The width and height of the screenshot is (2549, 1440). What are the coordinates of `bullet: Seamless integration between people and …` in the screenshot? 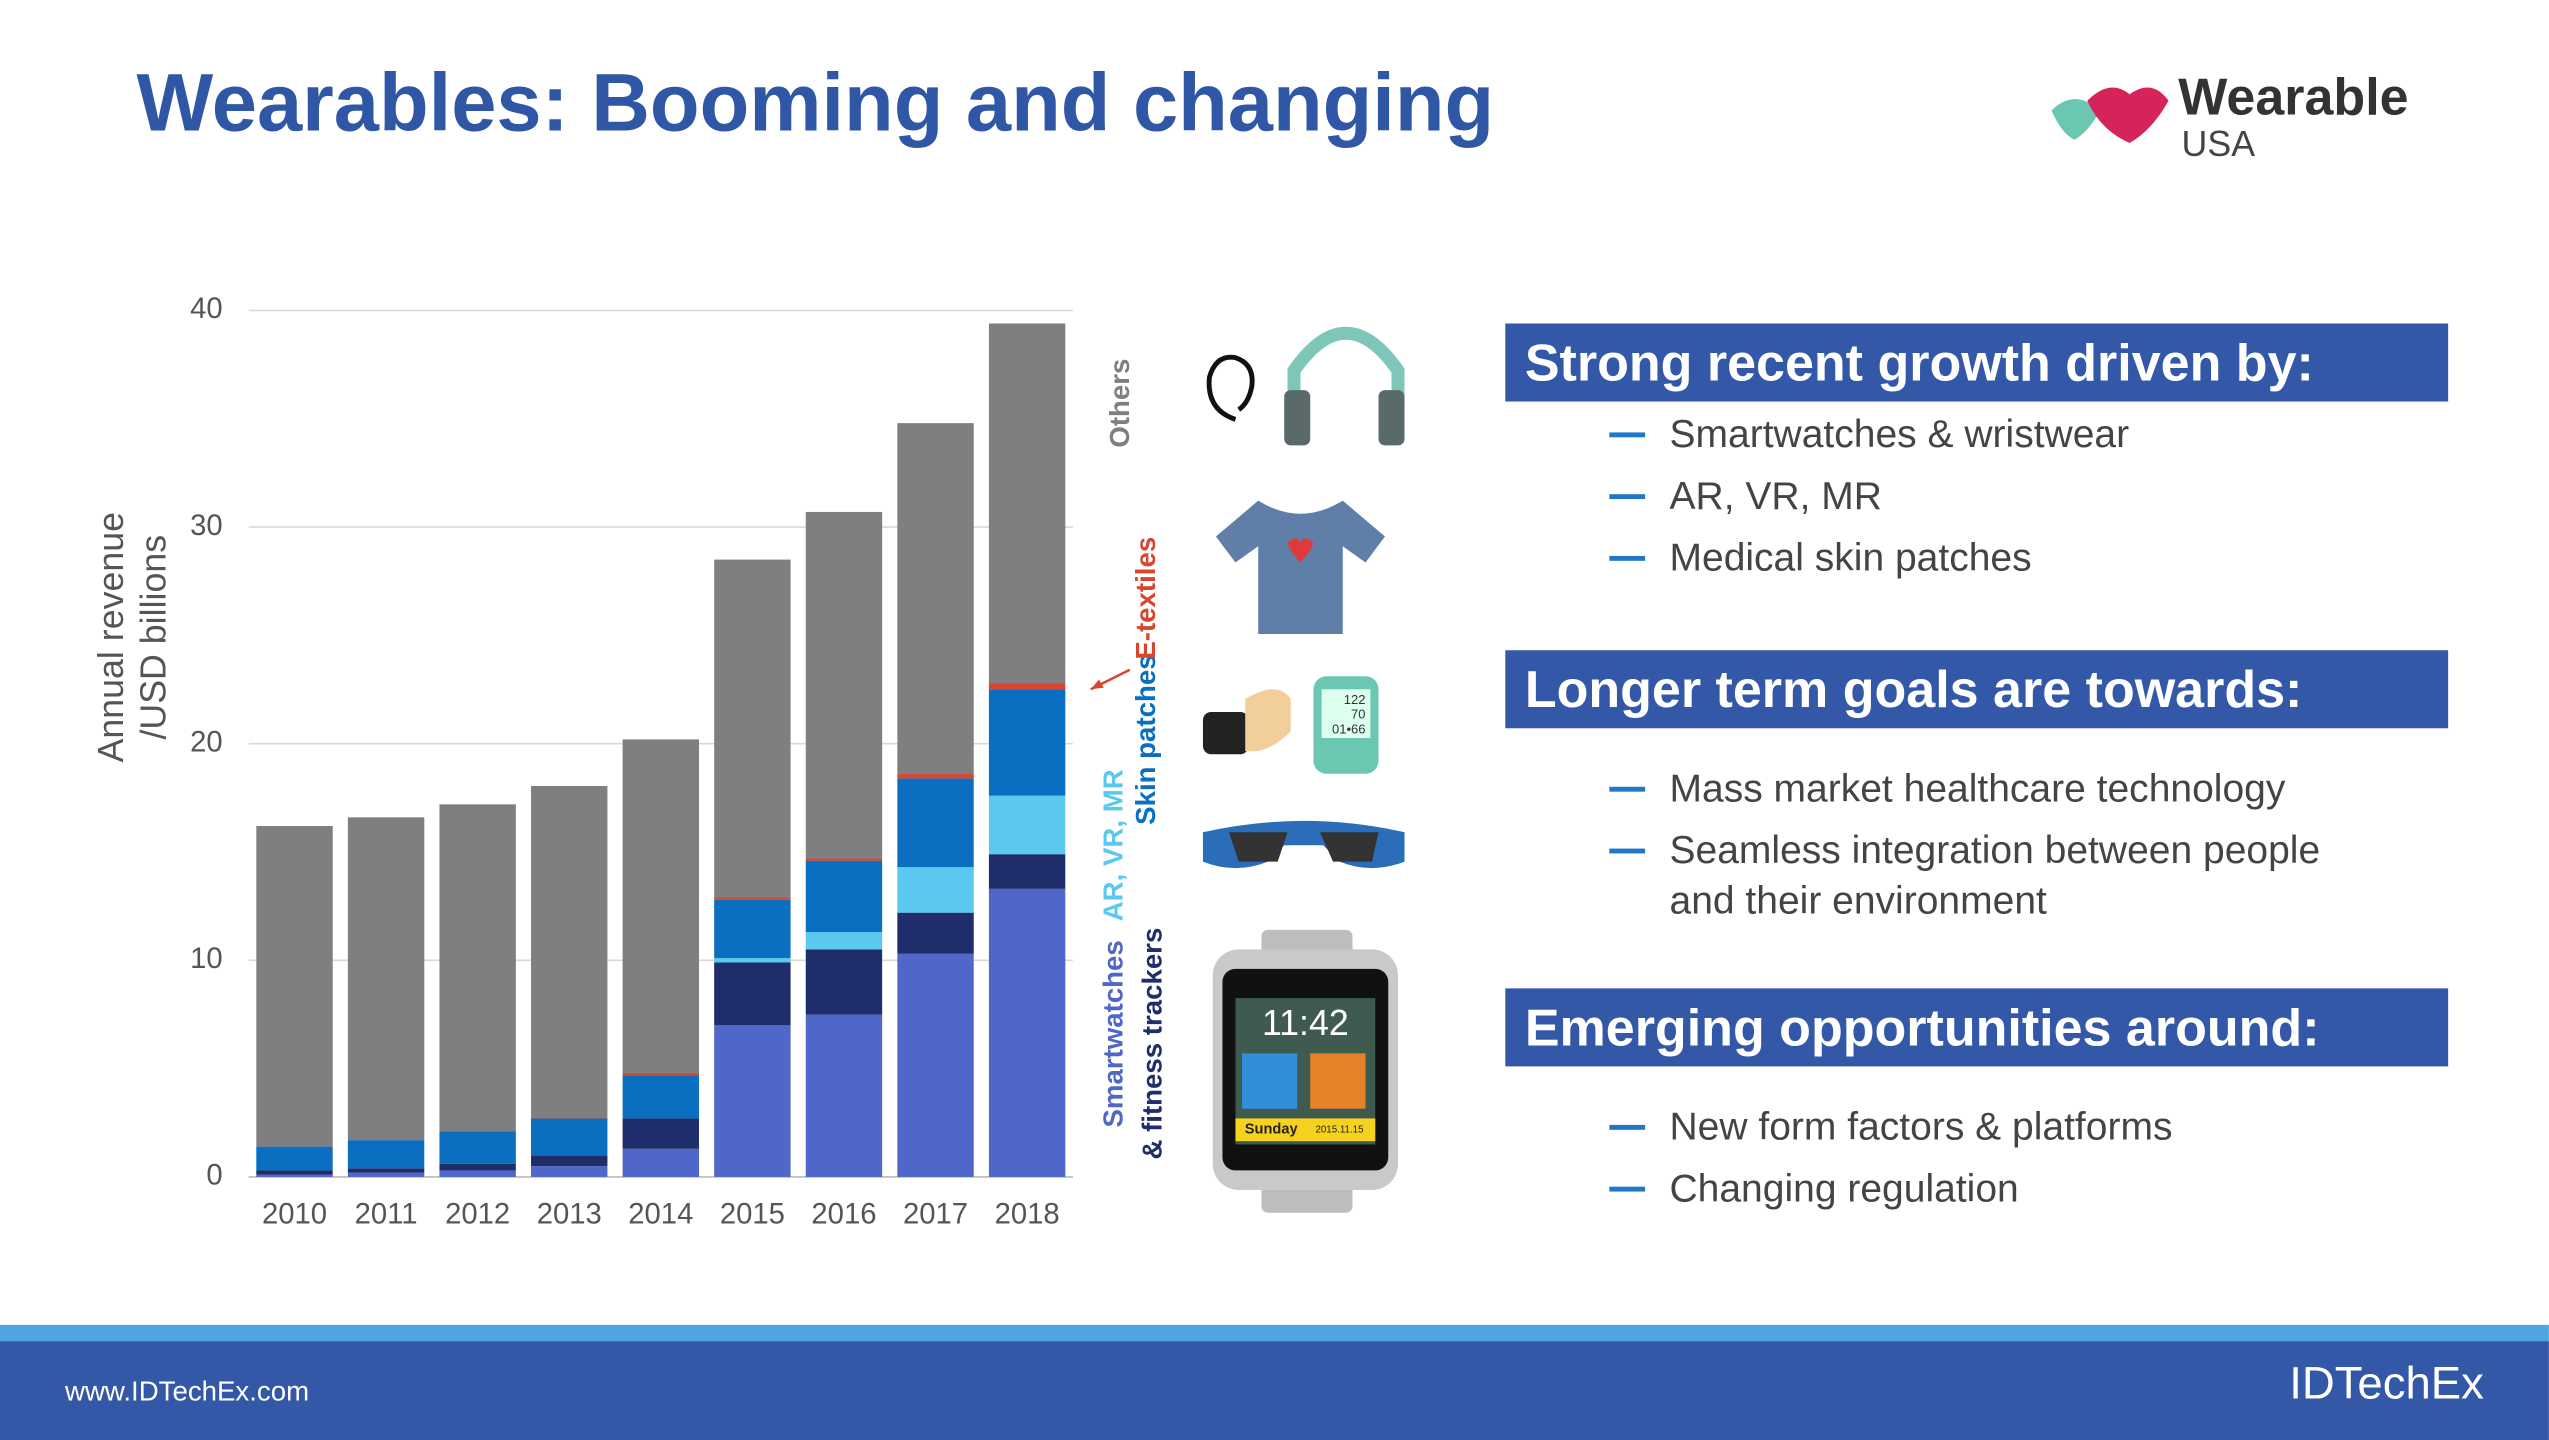 It's located at (1944, 876).